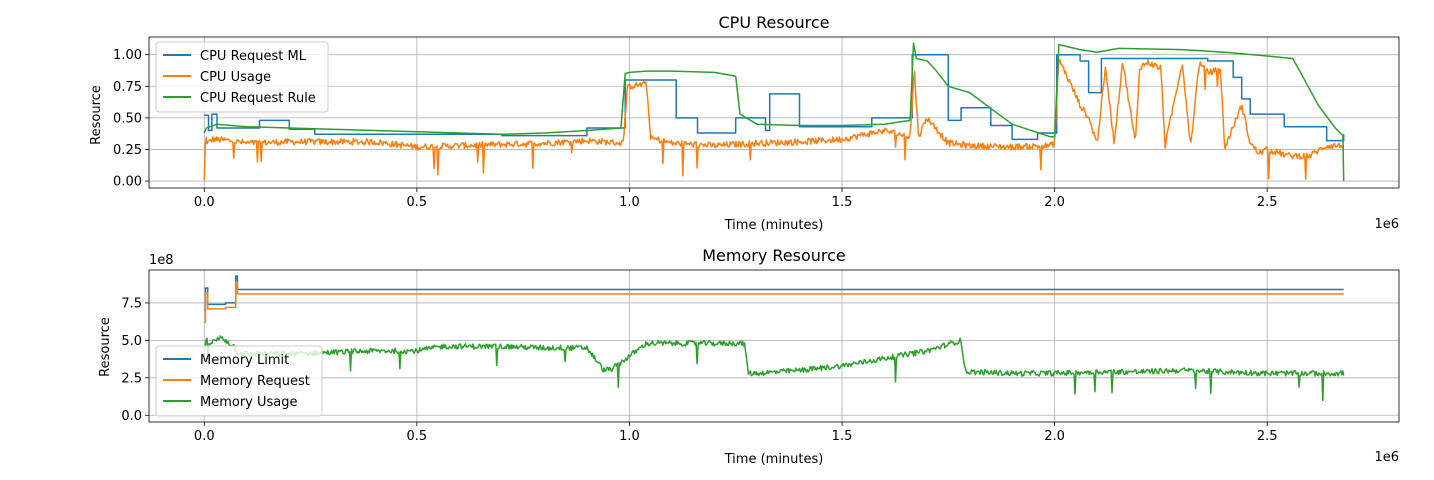  What do you see at coordinates (774, 97) in the screenshot?
I see `cpu-series-cpu-request-ml` at bounding box center [774, 97].